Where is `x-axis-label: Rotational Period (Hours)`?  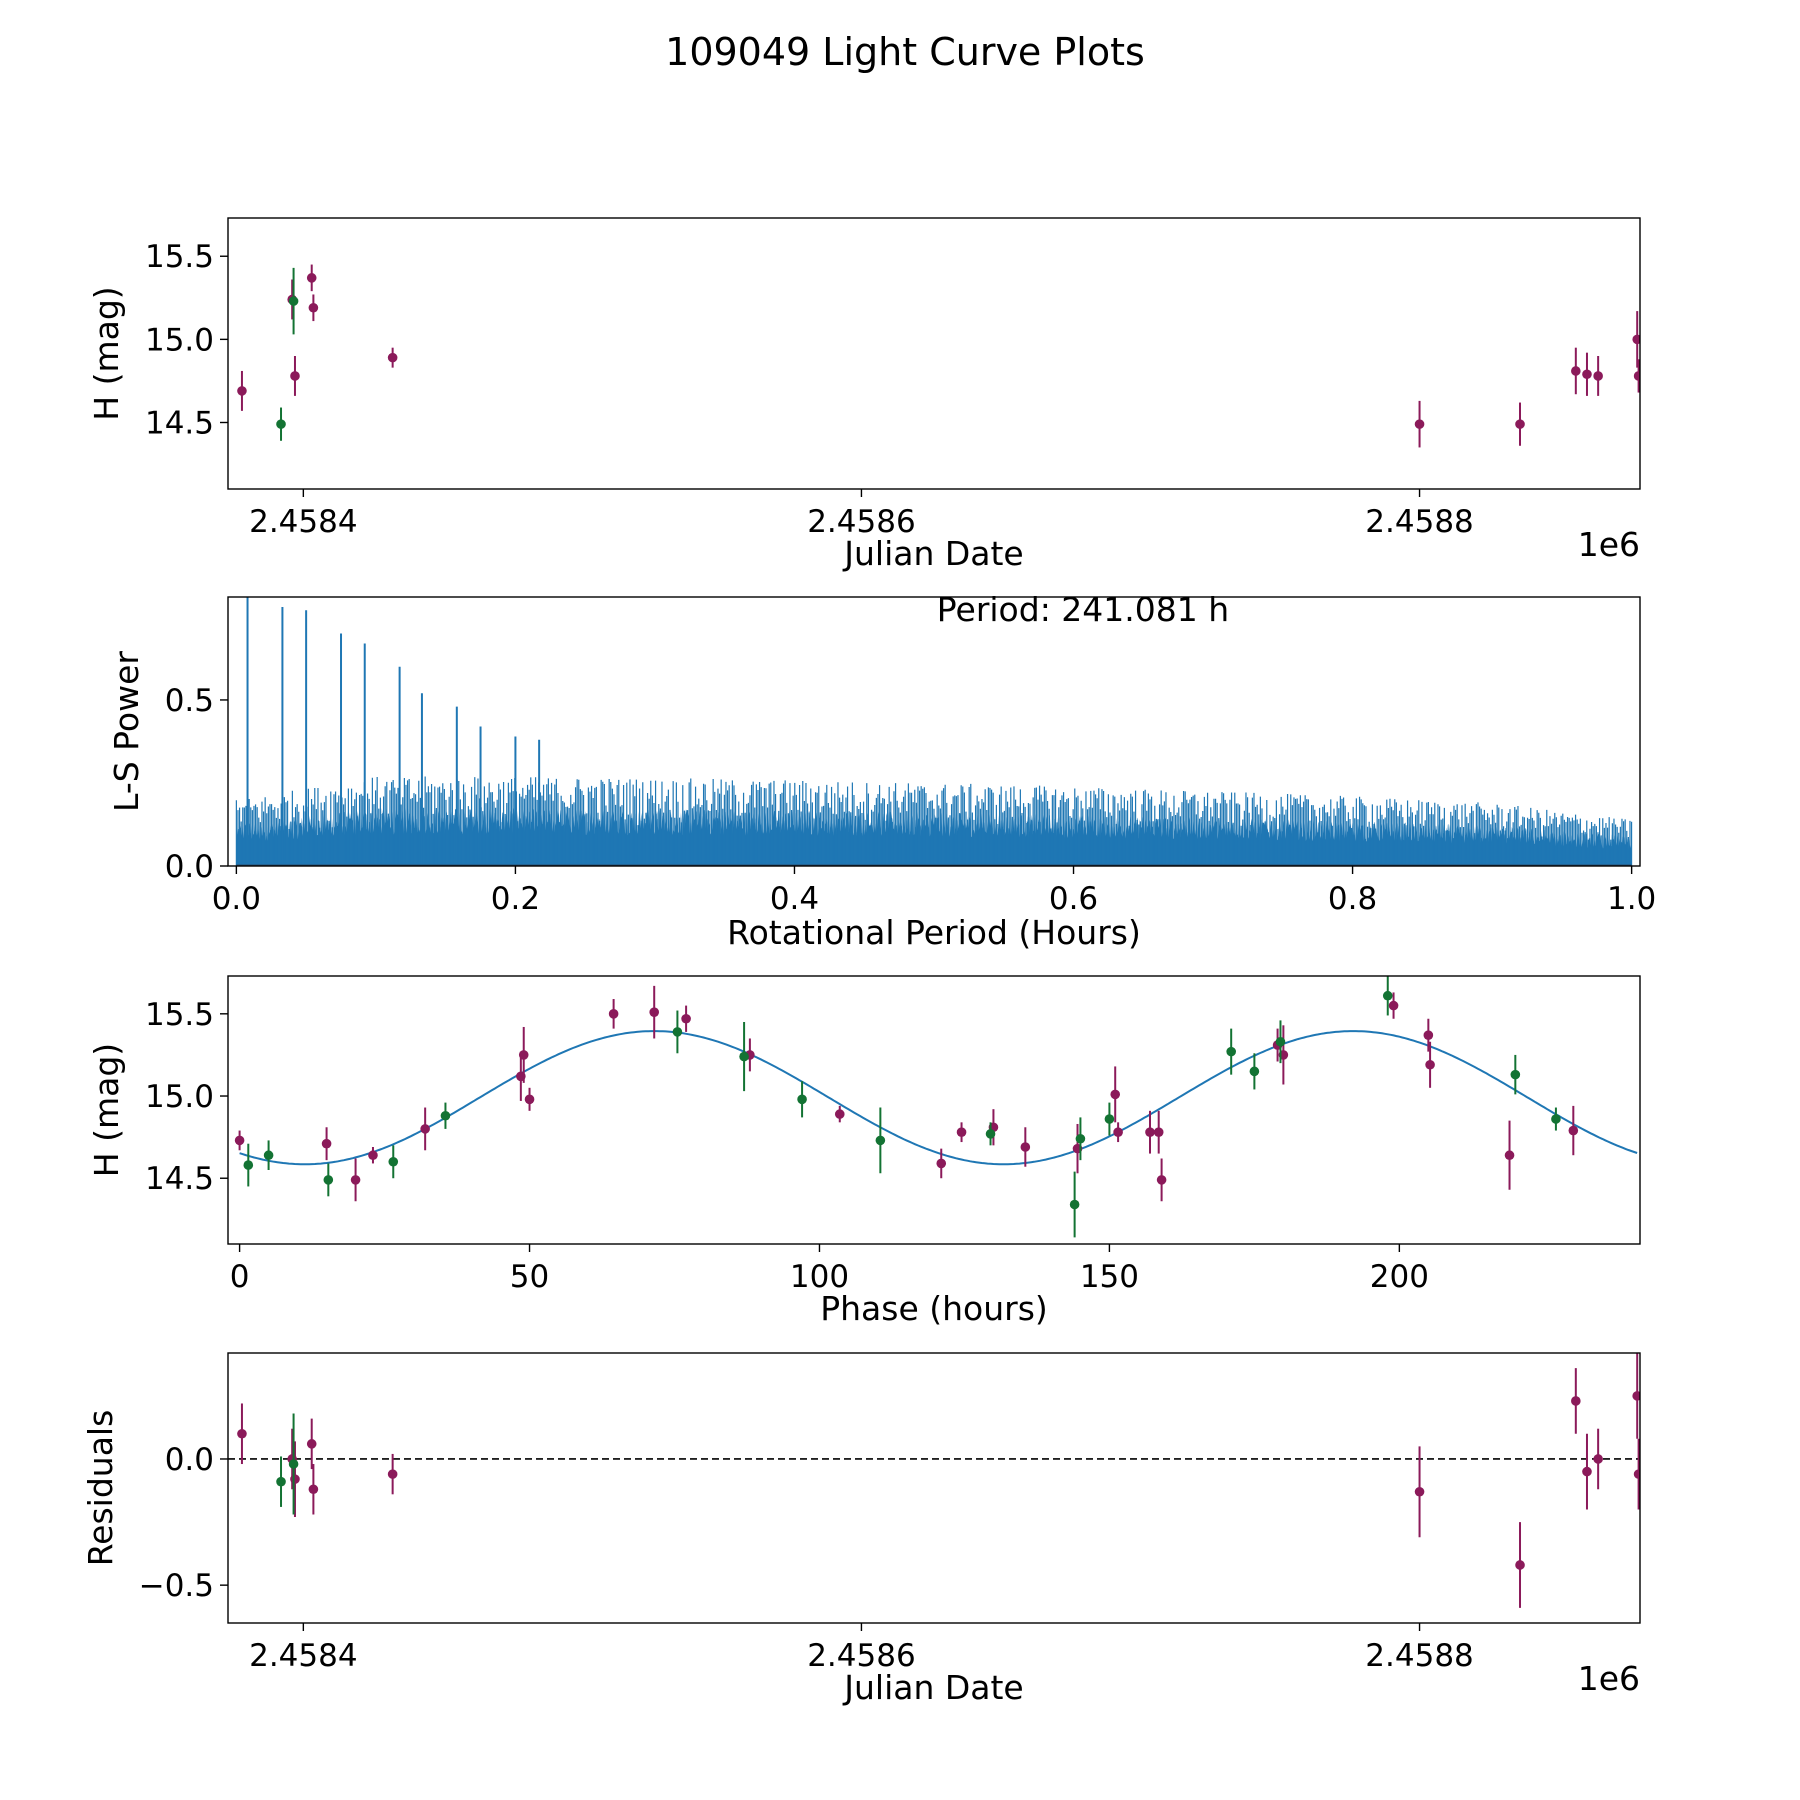
x-axis-label: Rotational Period (Hours) is located at coordinates (934, 932).